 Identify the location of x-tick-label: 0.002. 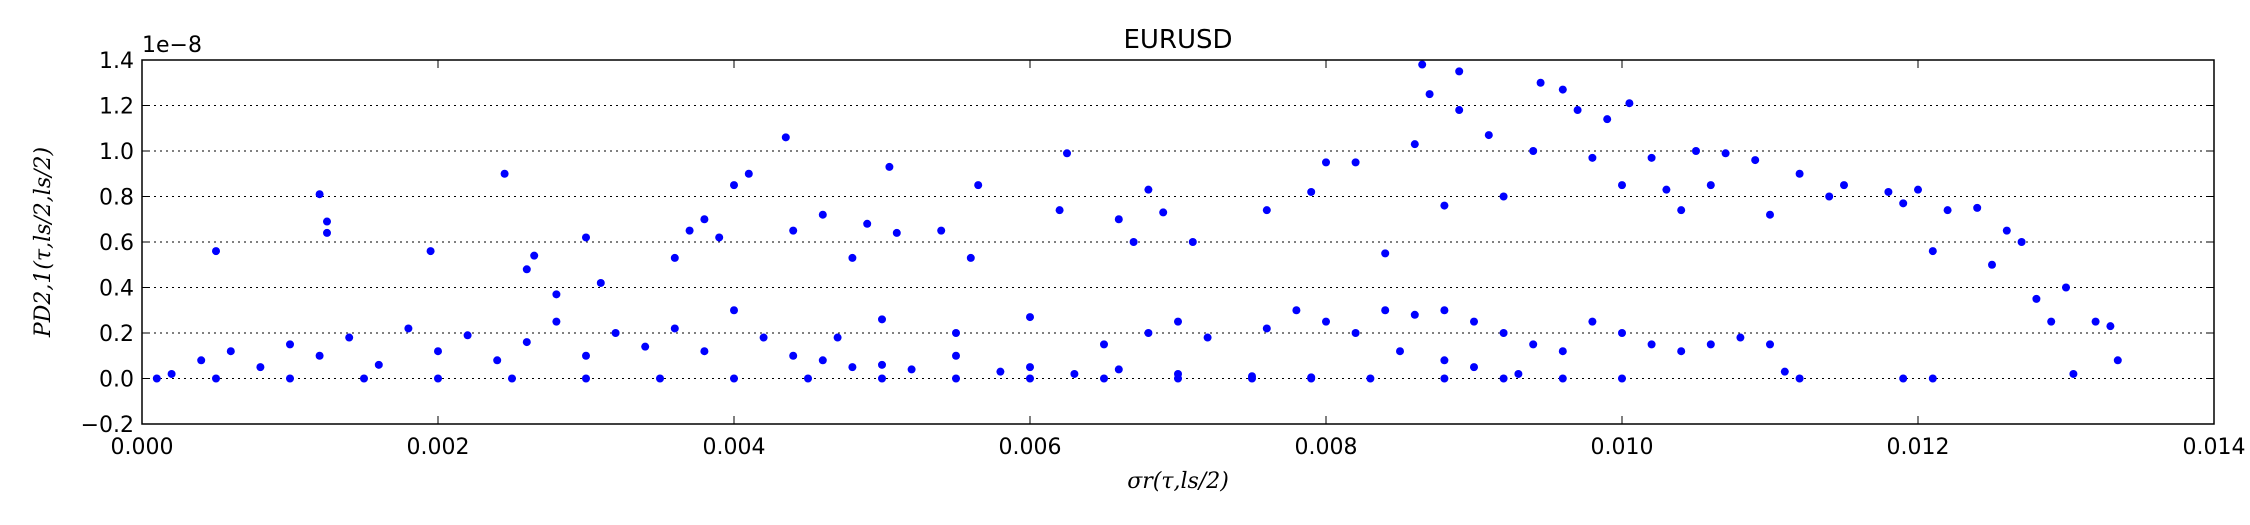
(438, 447).